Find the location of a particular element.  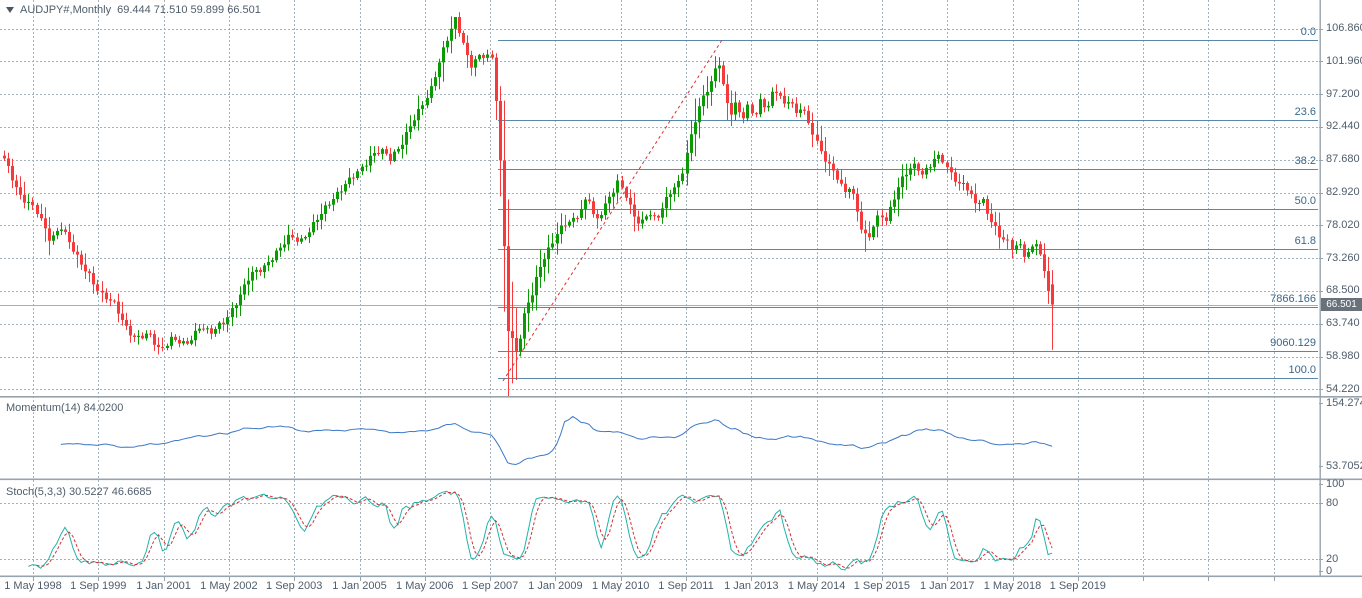

time-axis-label: 1 Jan 2017 is located at coordinates (947, 586).